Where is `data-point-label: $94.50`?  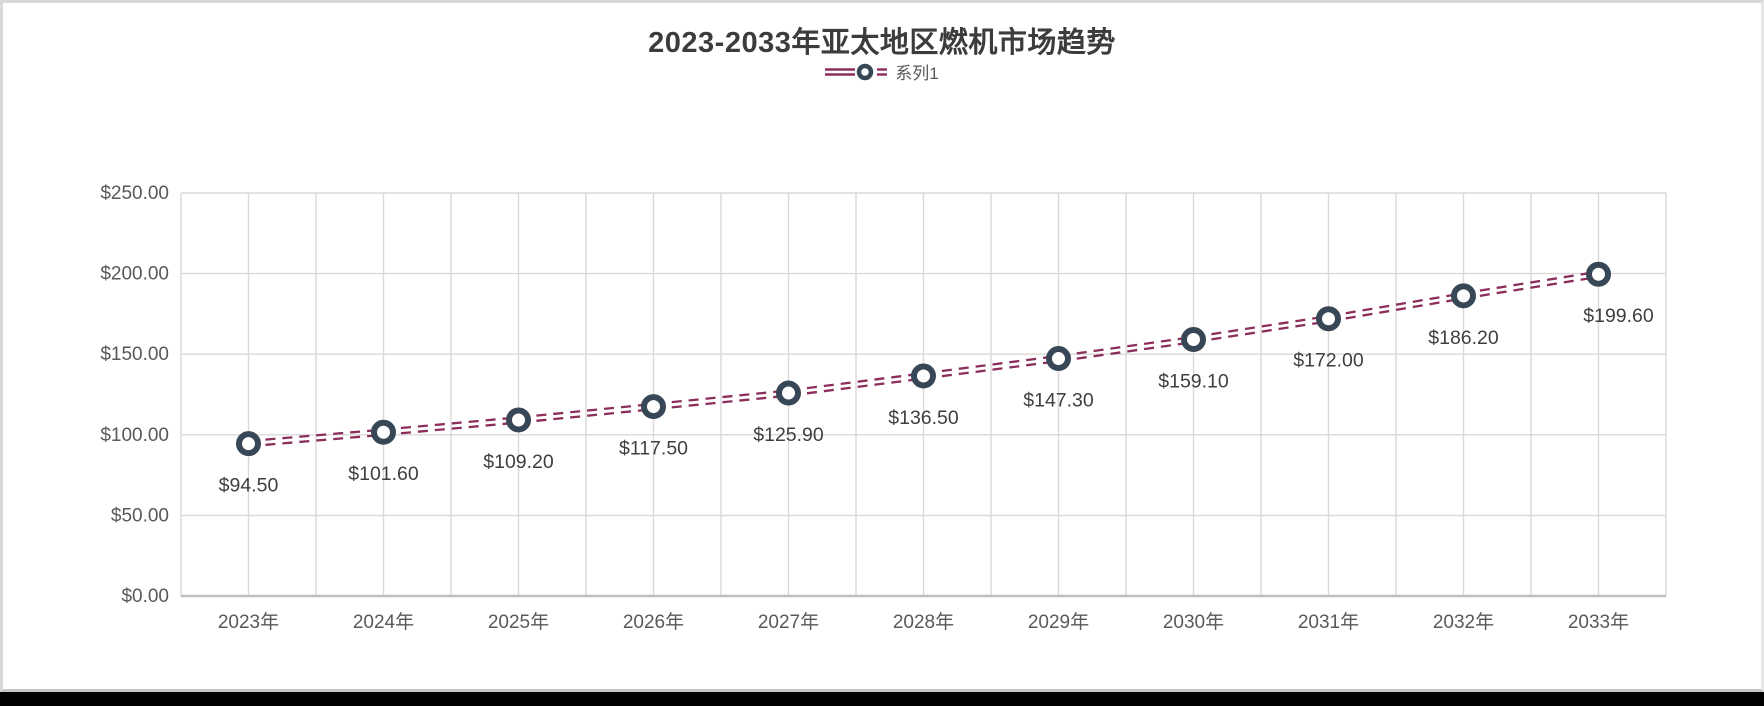
data-point-label: $94.50 is located at coordinates (249, 486).